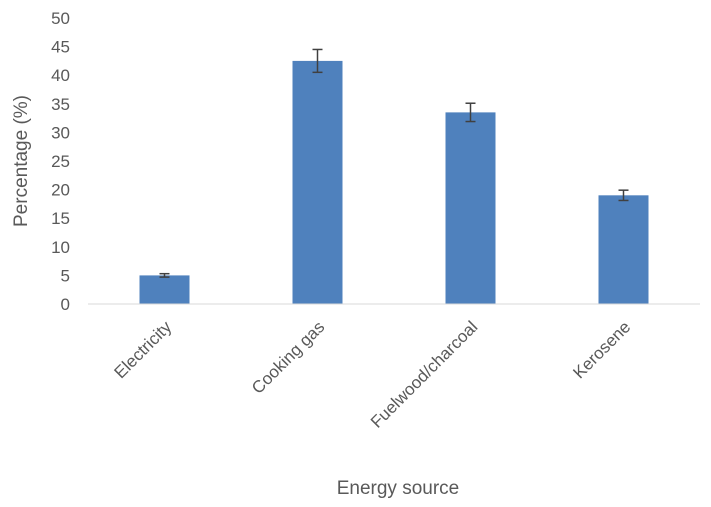 This screenshot has height=507, width=711. Describe the element at coordinates (21, 161) in the screenshot. I see `y-axis-title: Percentage (%)` at that location.